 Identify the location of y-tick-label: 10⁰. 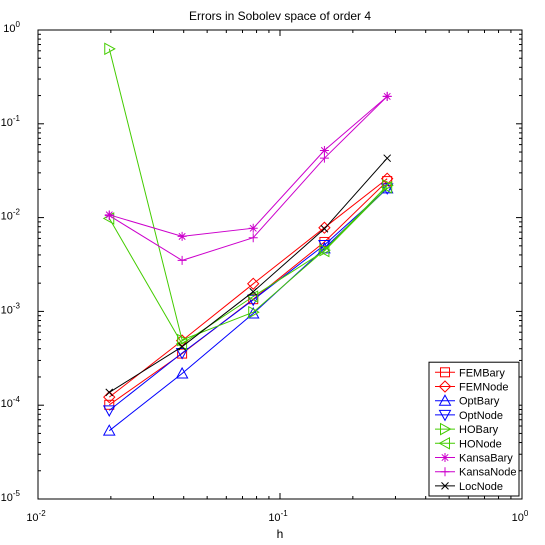
(11, 27).